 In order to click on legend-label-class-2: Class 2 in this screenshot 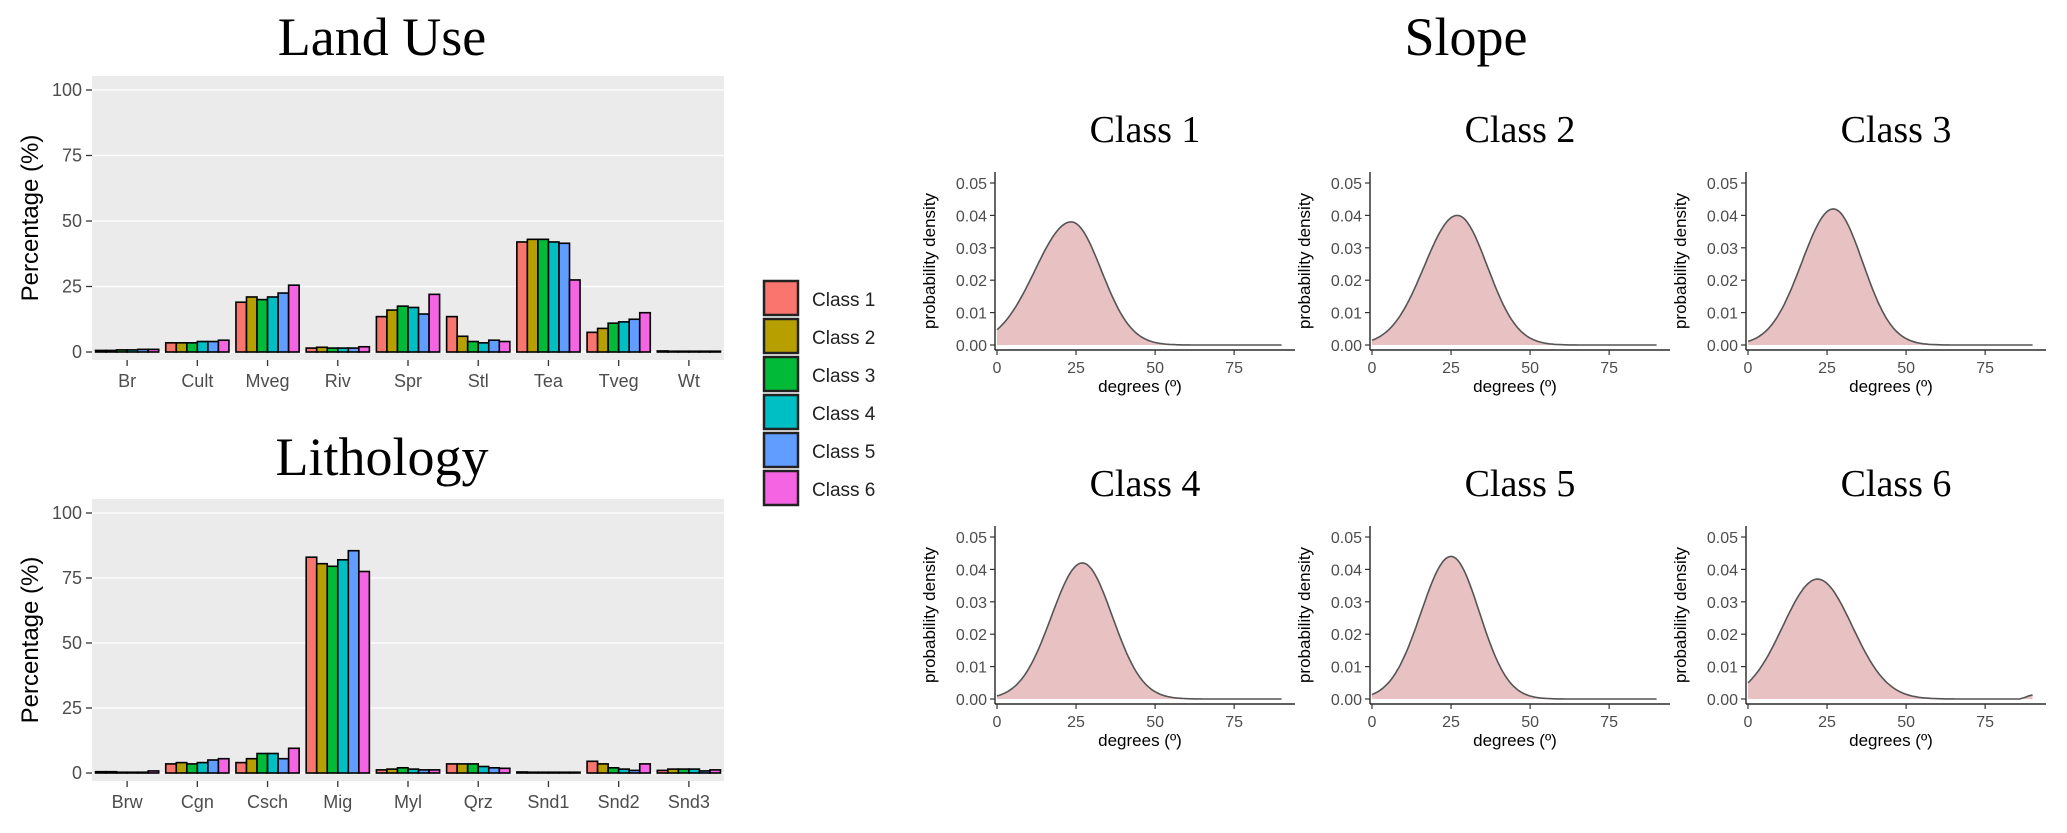, I will do `click(843, 338)`.